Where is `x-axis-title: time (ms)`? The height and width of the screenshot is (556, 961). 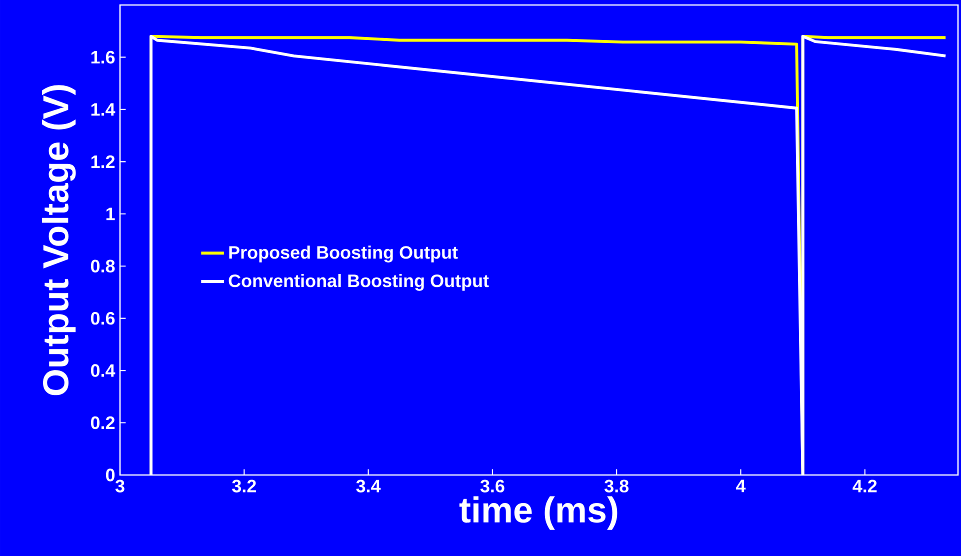 x-axis-title: time (ms) is located at coordinates (538, 513).